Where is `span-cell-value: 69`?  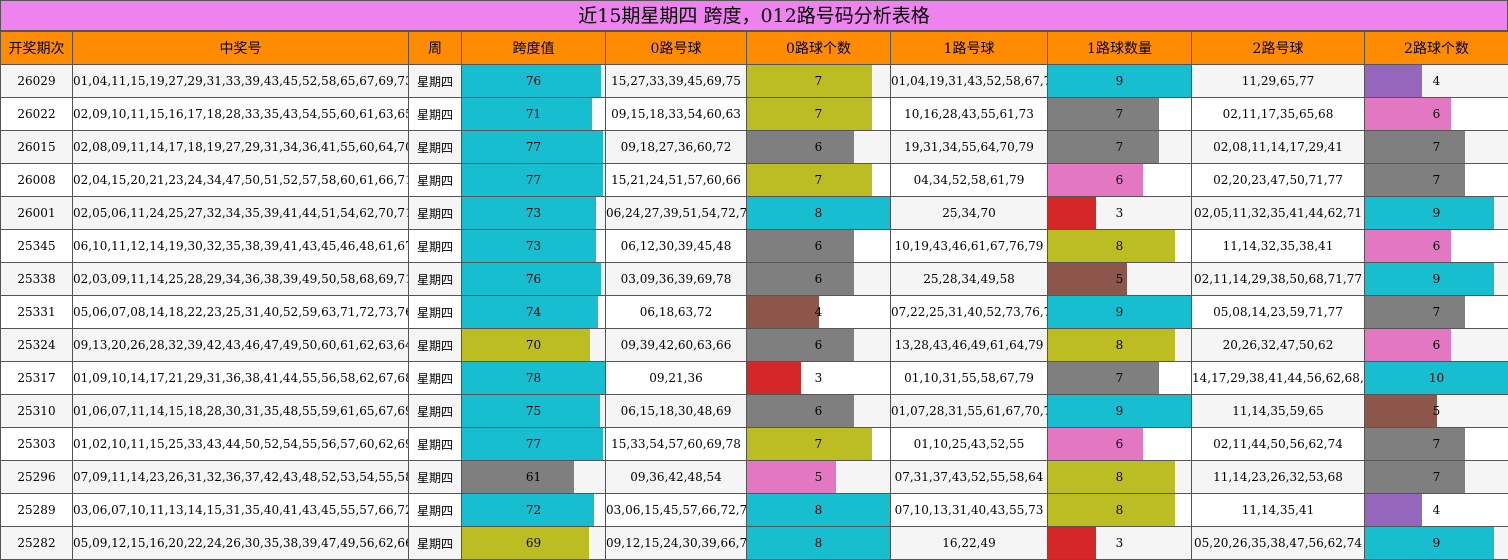
span-cell-value: 69 is located at coordinates (533, 543).